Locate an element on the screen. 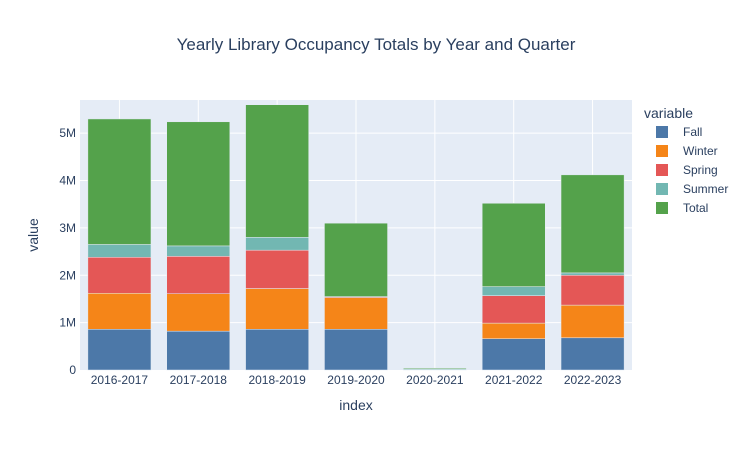  legend-item-winter: Winter is located at coordinates (687, 151).